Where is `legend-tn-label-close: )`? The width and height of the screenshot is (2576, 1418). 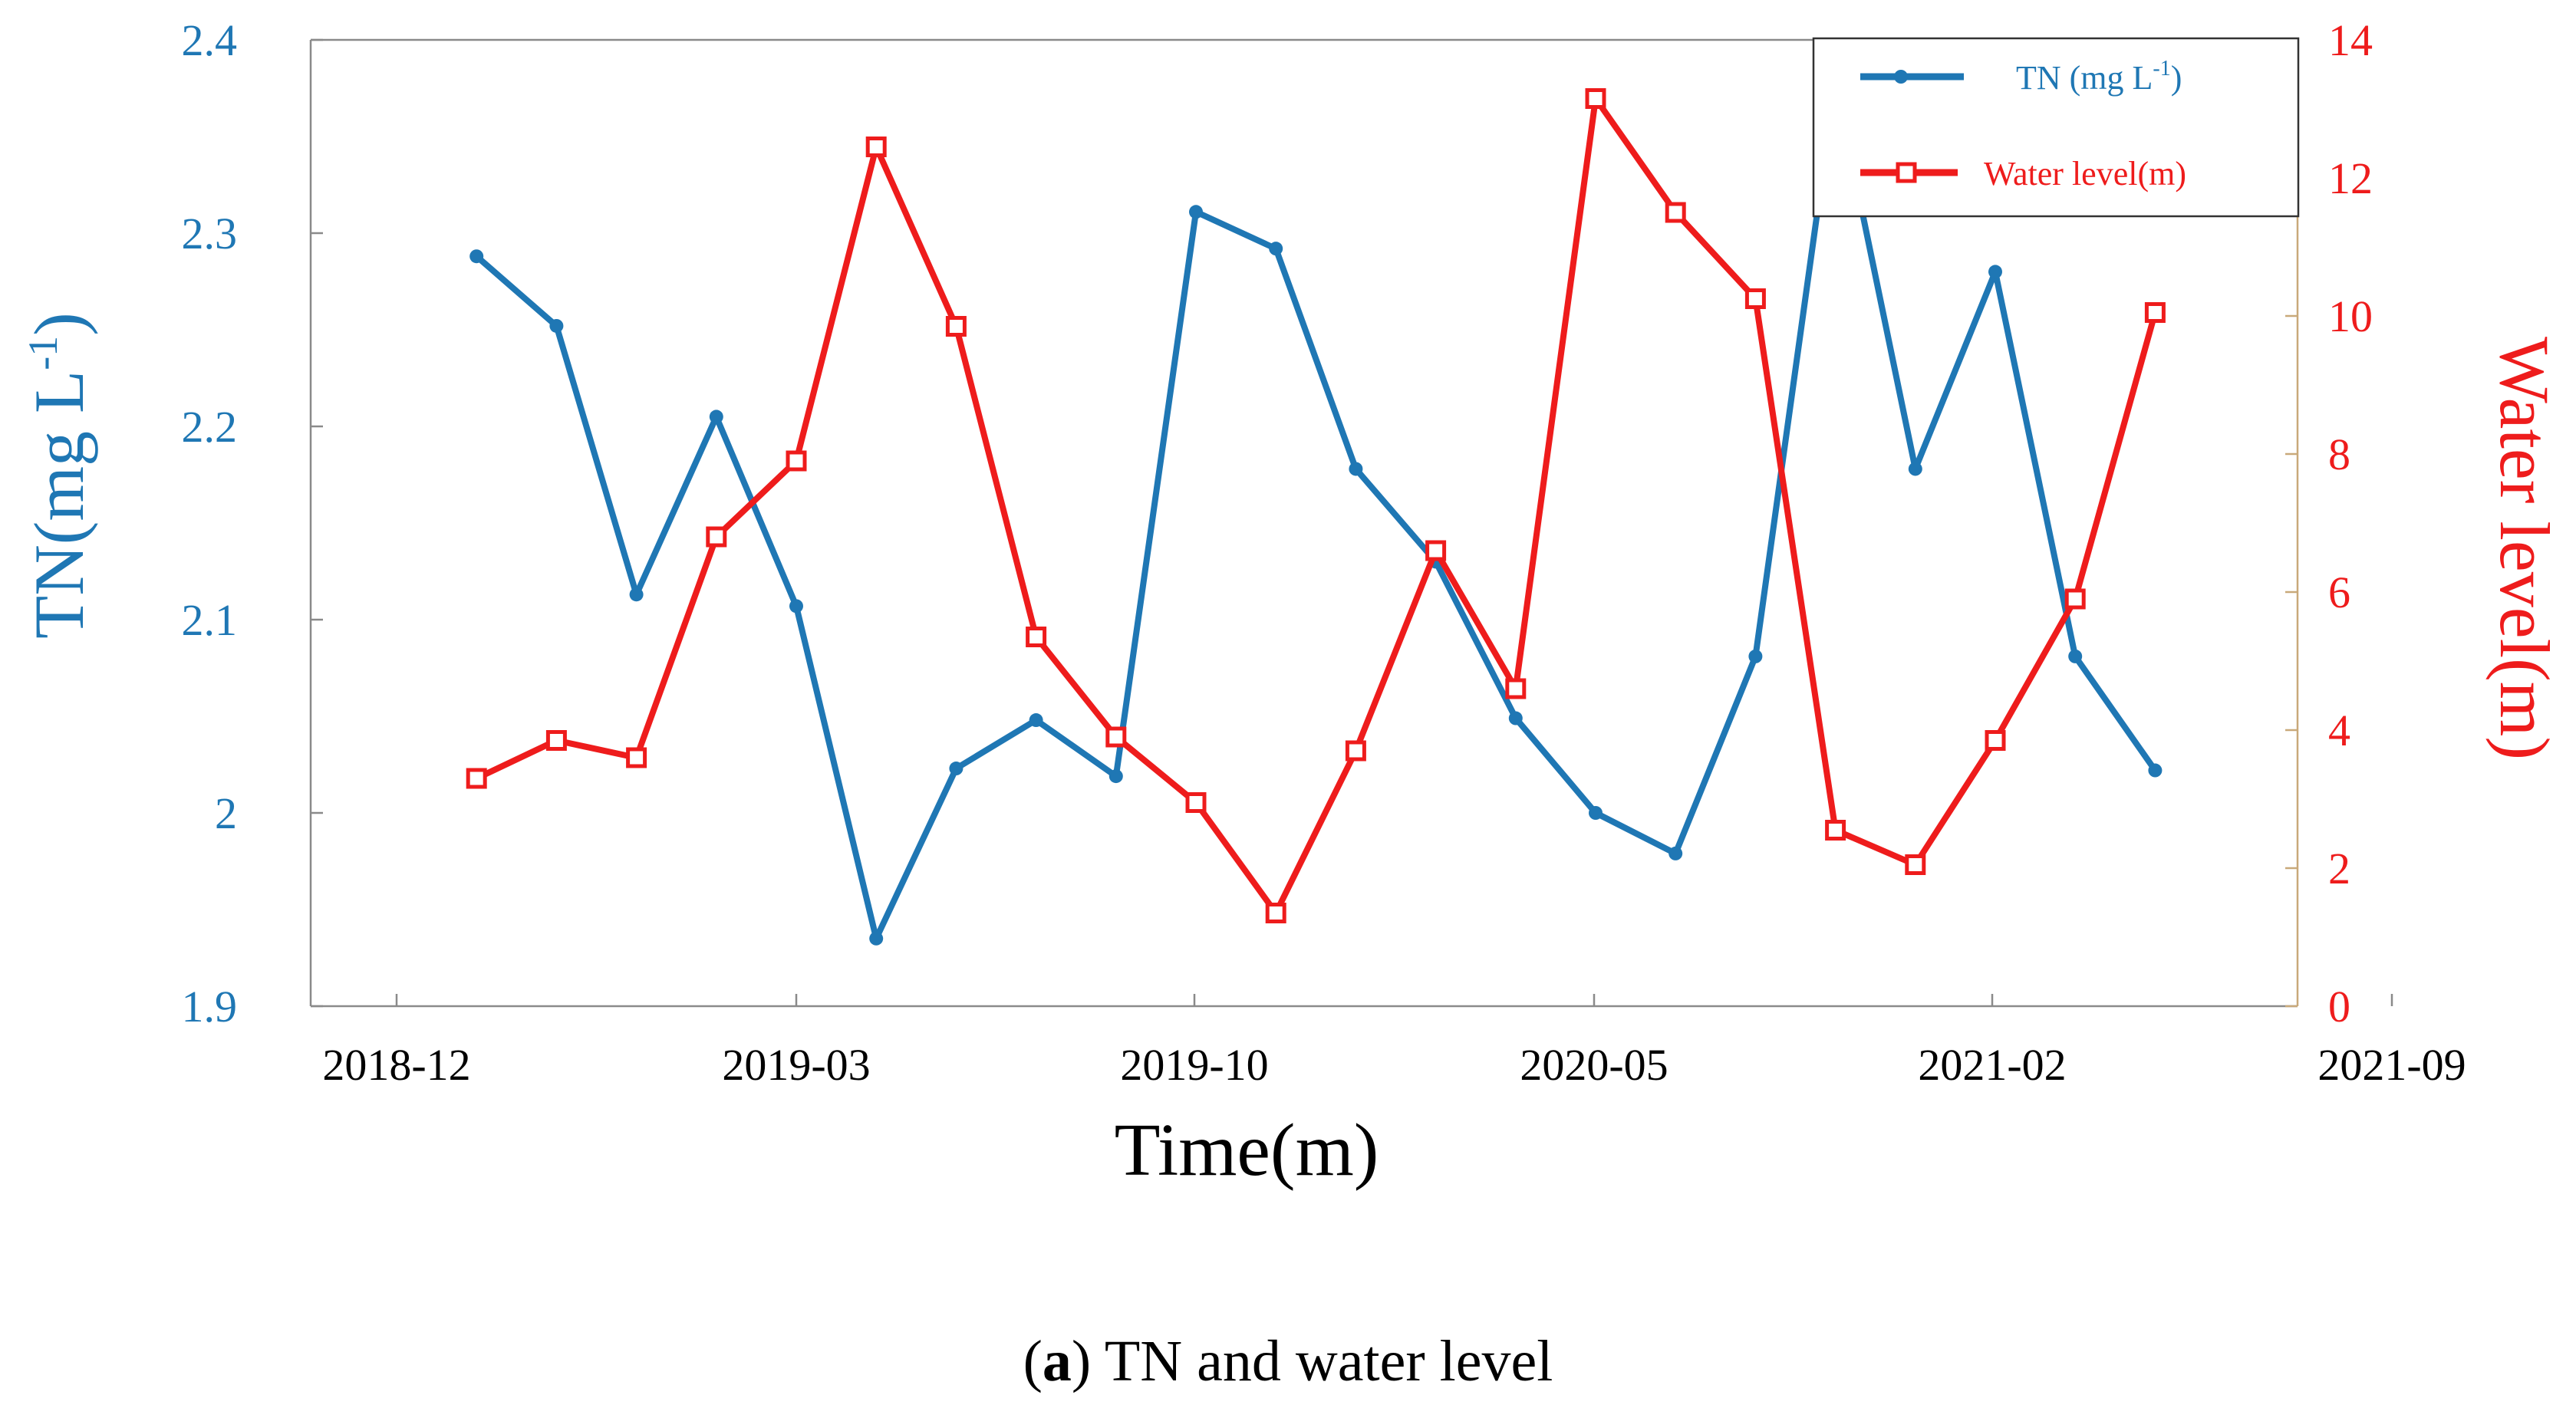
legend-tn-label-close: ) is located at coordinates (2176, 78).